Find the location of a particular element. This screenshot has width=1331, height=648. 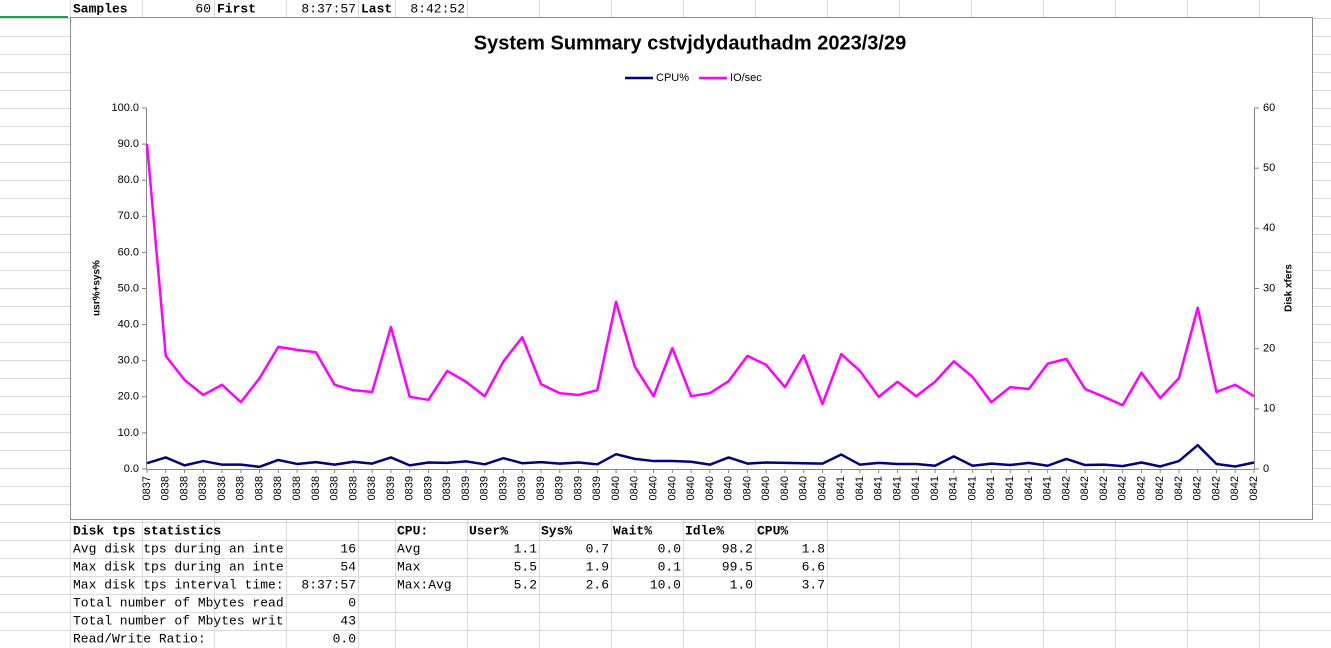

cell-text: Max:Avg is located at coordinates (424, 584).